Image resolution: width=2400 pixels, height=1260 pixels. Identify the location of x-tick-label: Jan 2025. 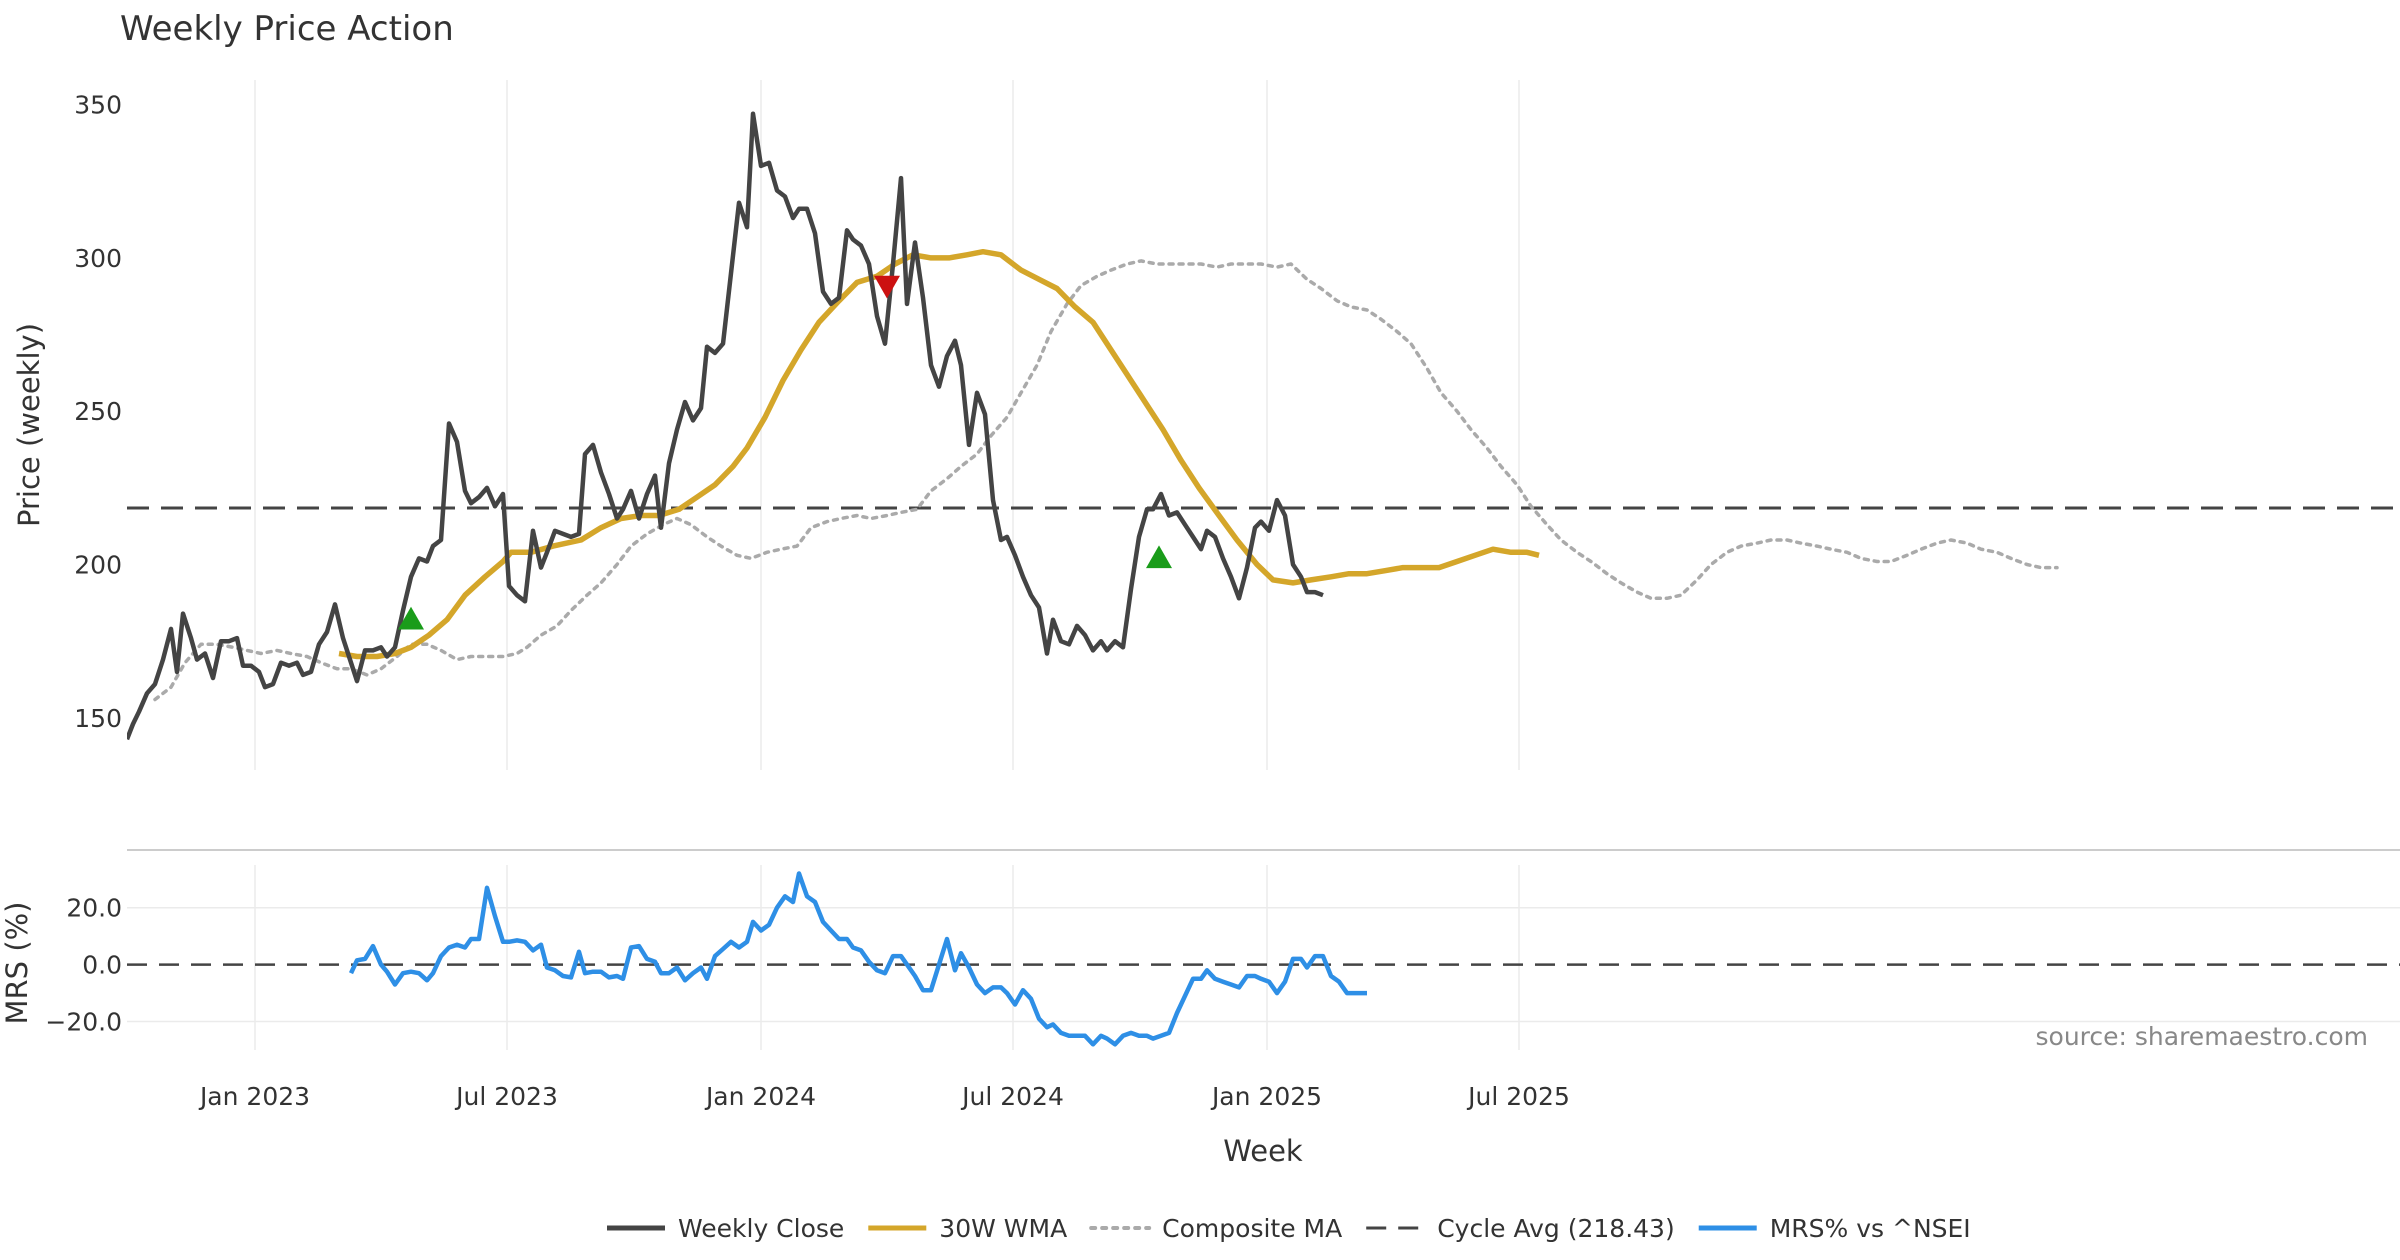
(1266, 1096).